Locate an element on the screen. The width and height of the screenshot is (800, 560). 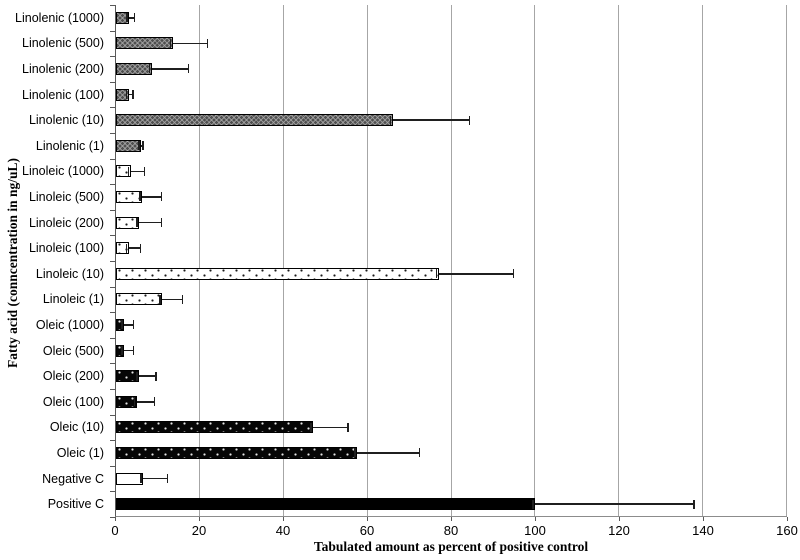
category-label: Oleic (500) is located at coordinates (73, 350).